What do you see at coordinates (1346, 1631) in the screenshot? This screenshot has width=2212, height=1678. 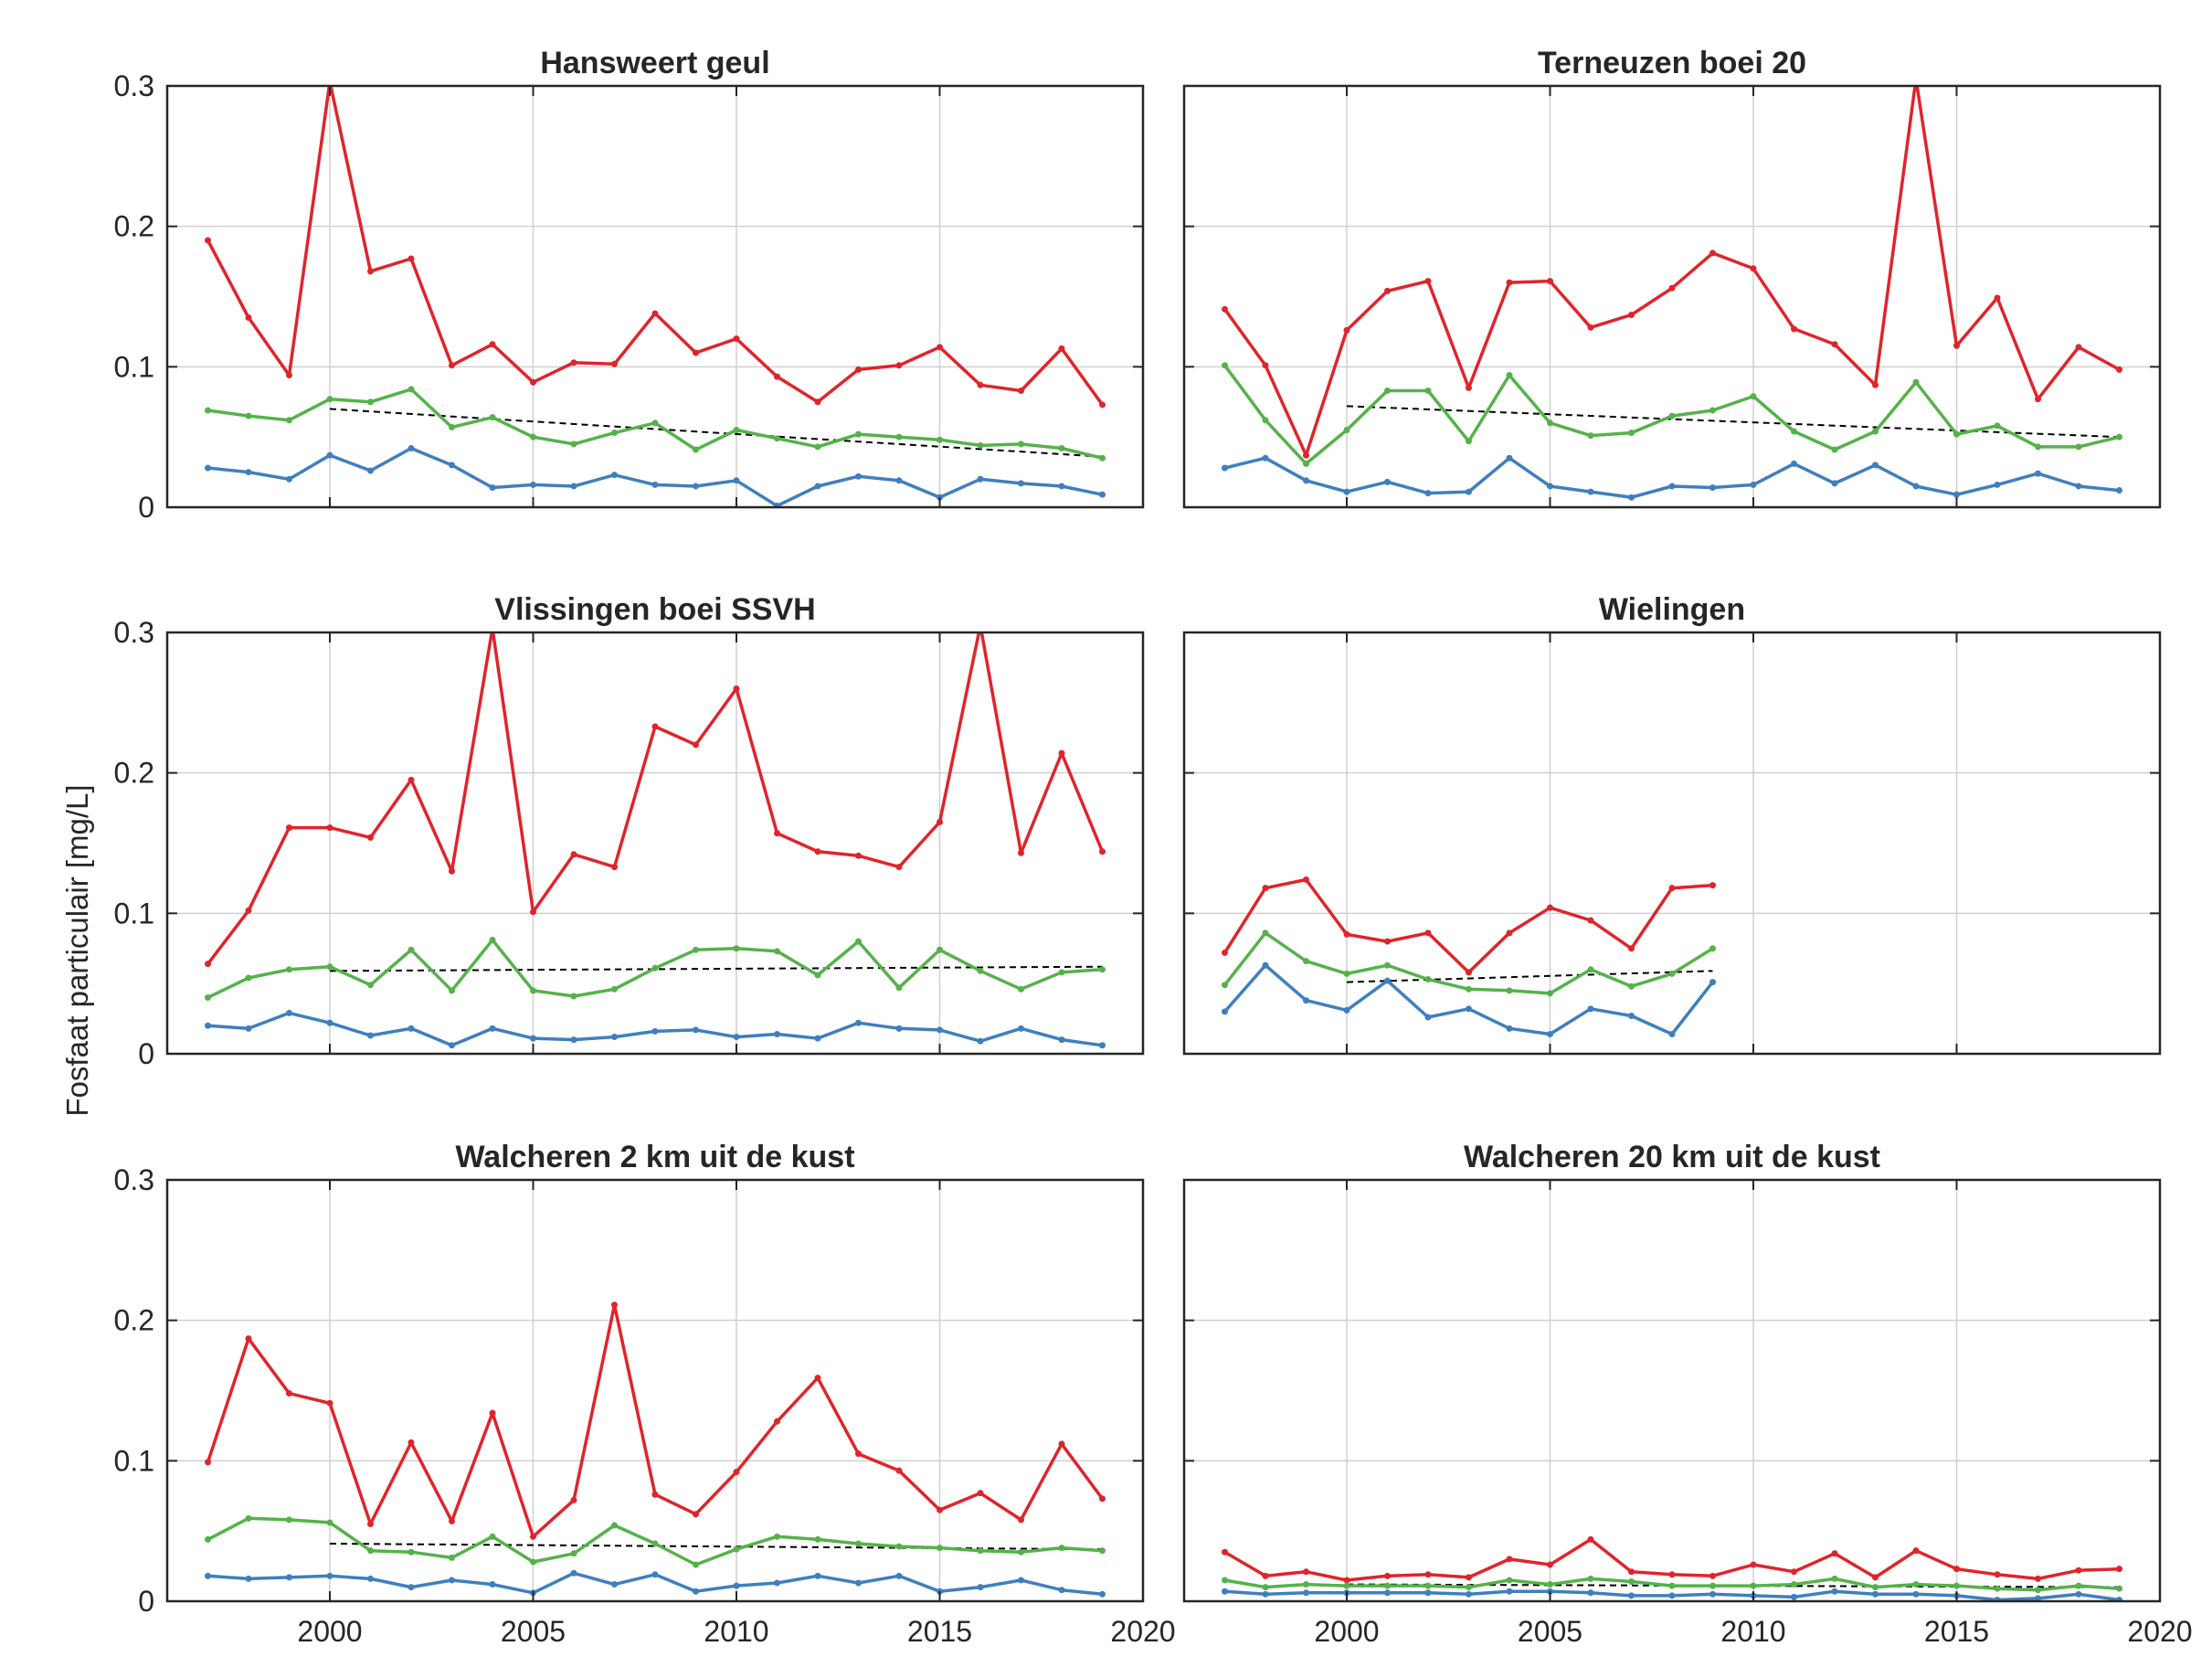 I see `x-tick-label: 2000` at bounding box center [1346, 1631].